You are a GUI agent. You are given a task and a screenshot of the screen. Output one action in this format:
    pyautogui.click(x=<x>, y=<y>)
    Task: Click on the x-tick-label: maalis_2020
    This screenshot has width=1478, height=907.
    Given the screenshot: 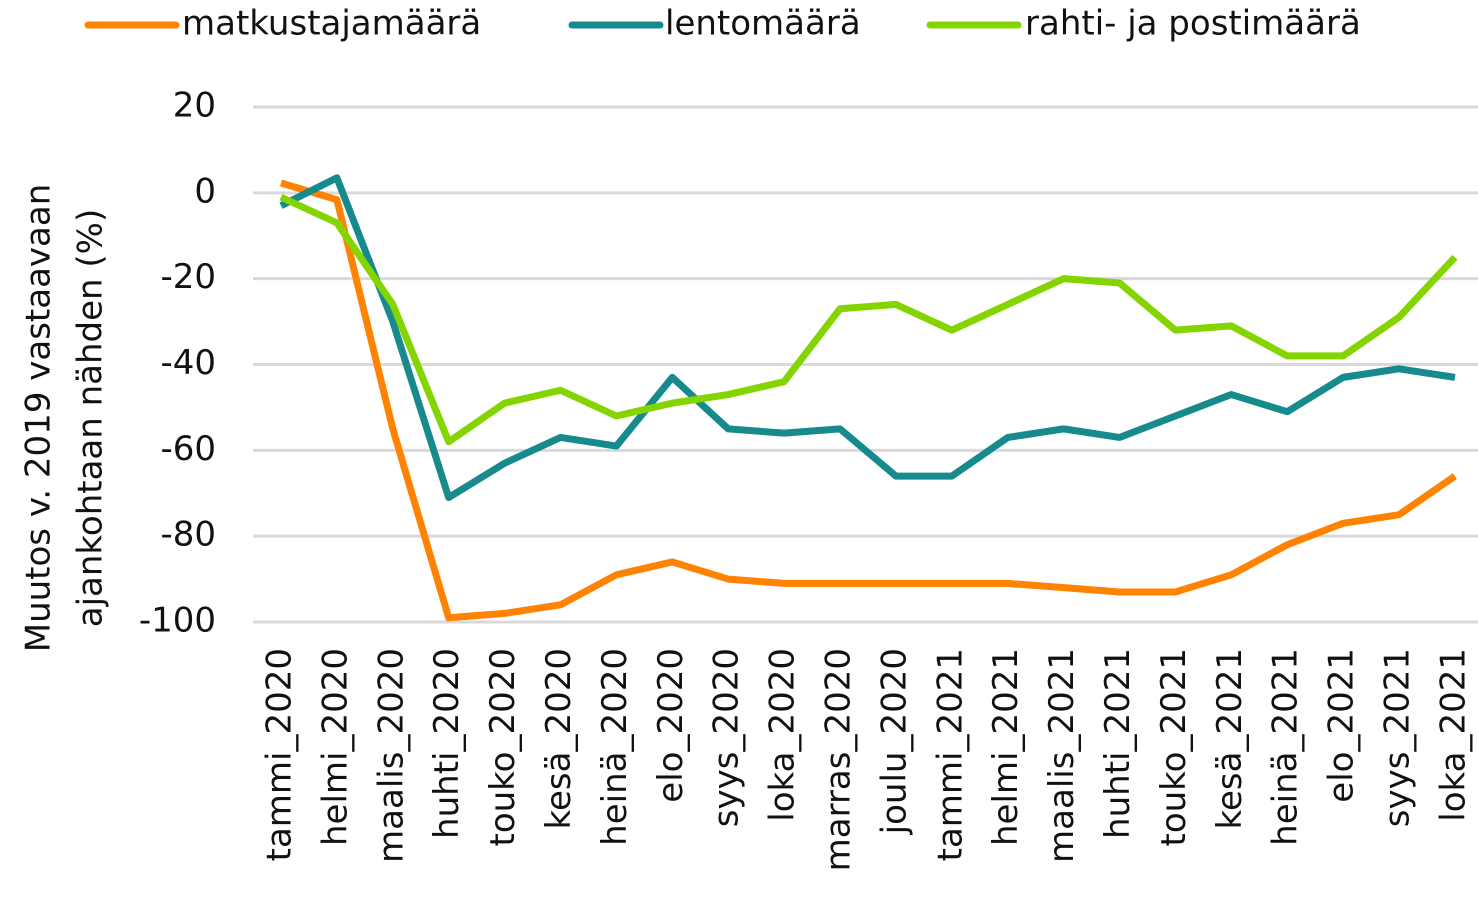 What is the action you would take?
    pyautogui.click(x=391, y=755)
    